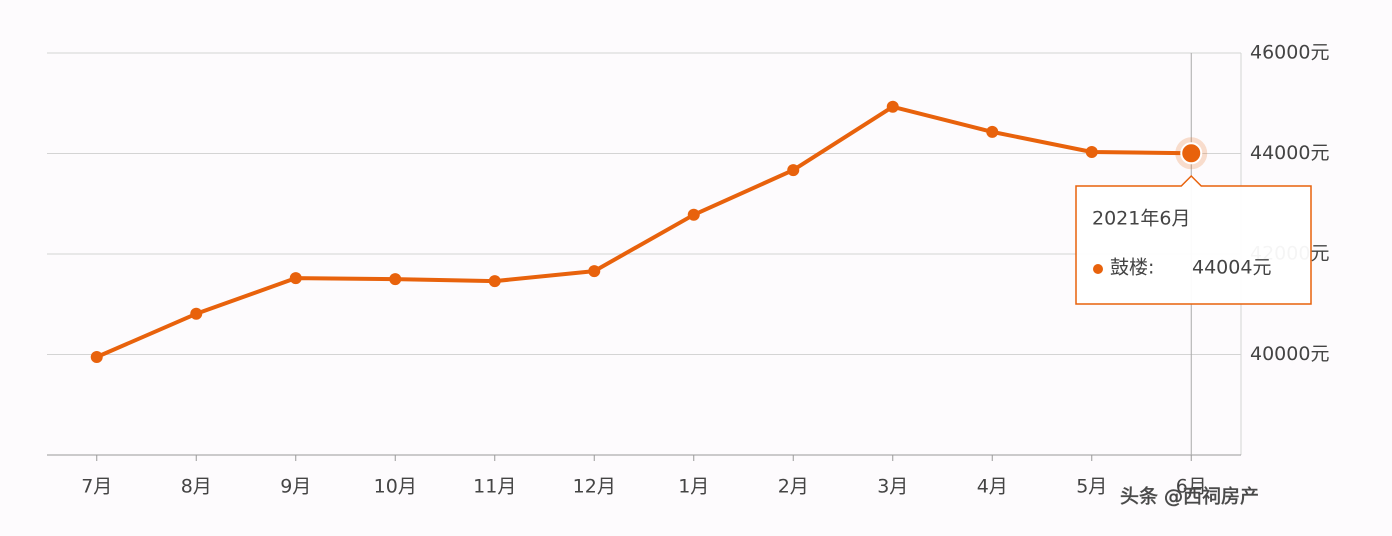 The image size is (1392, 536). Describe the element at coordinates (594, 487) in the screenshot. I see `x-tick-label: 12月` at that location.